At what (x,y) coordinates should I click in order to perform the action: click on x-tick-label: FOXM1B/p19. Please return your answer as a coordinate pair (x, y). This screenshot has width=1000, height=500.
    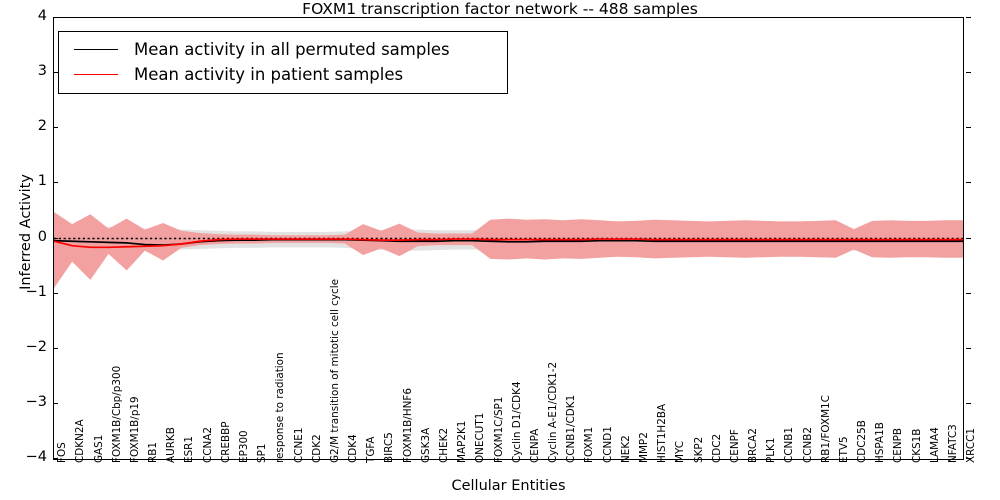
    Looking at the image, I should click on (134, 429).